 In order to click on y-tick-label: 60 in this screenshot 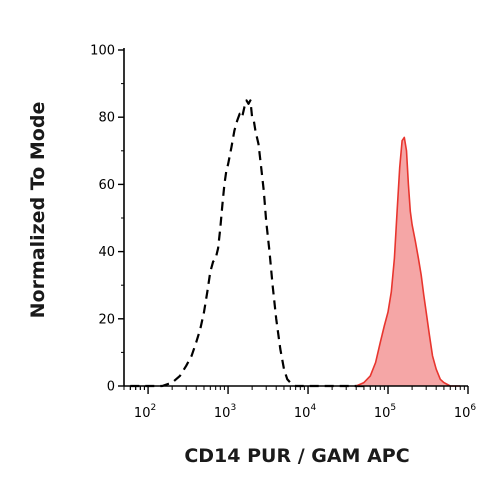, I will do `click(106, 185)`.